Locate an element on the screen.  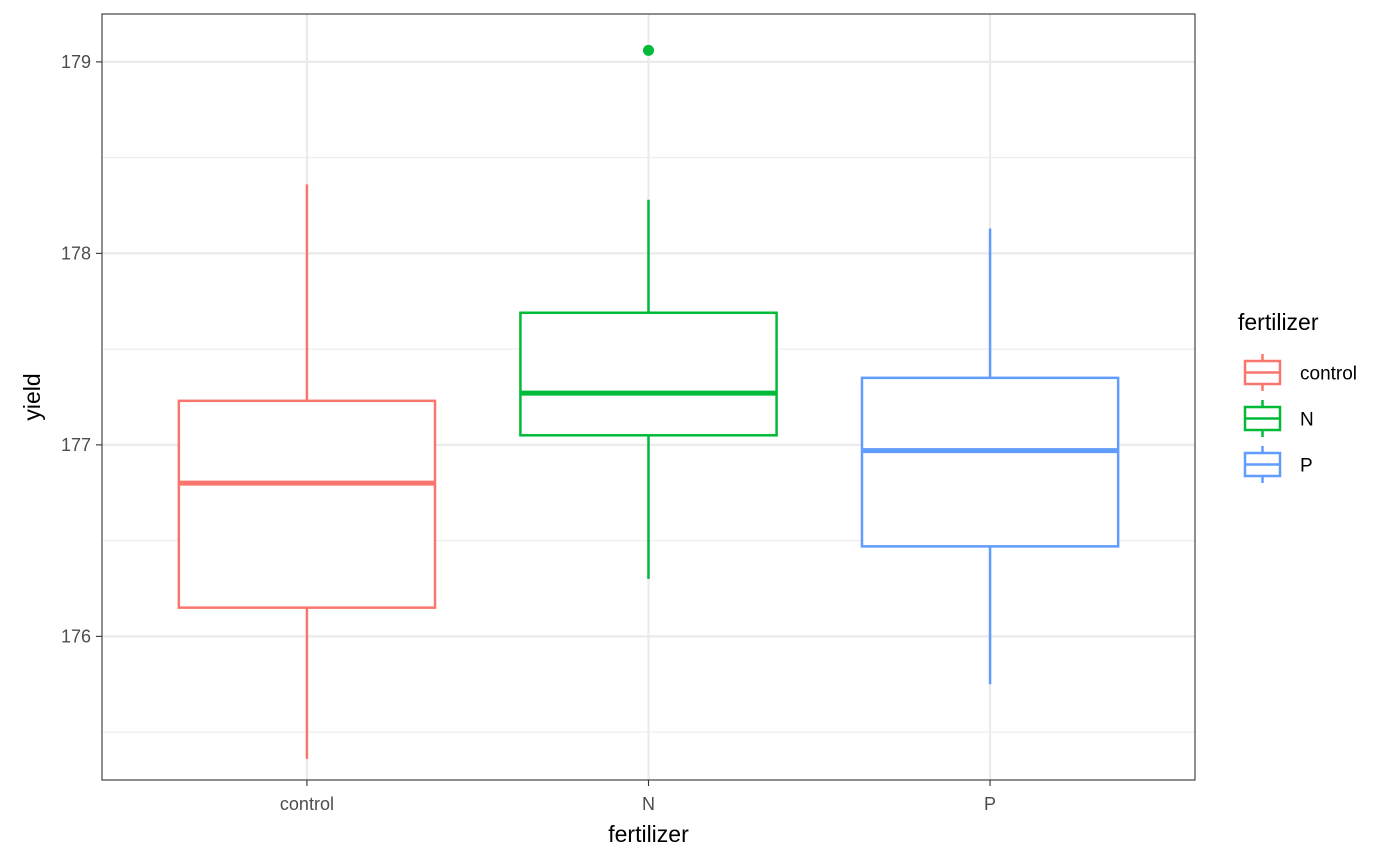
legend-item-P: P is located at coordinates (1278, 464).